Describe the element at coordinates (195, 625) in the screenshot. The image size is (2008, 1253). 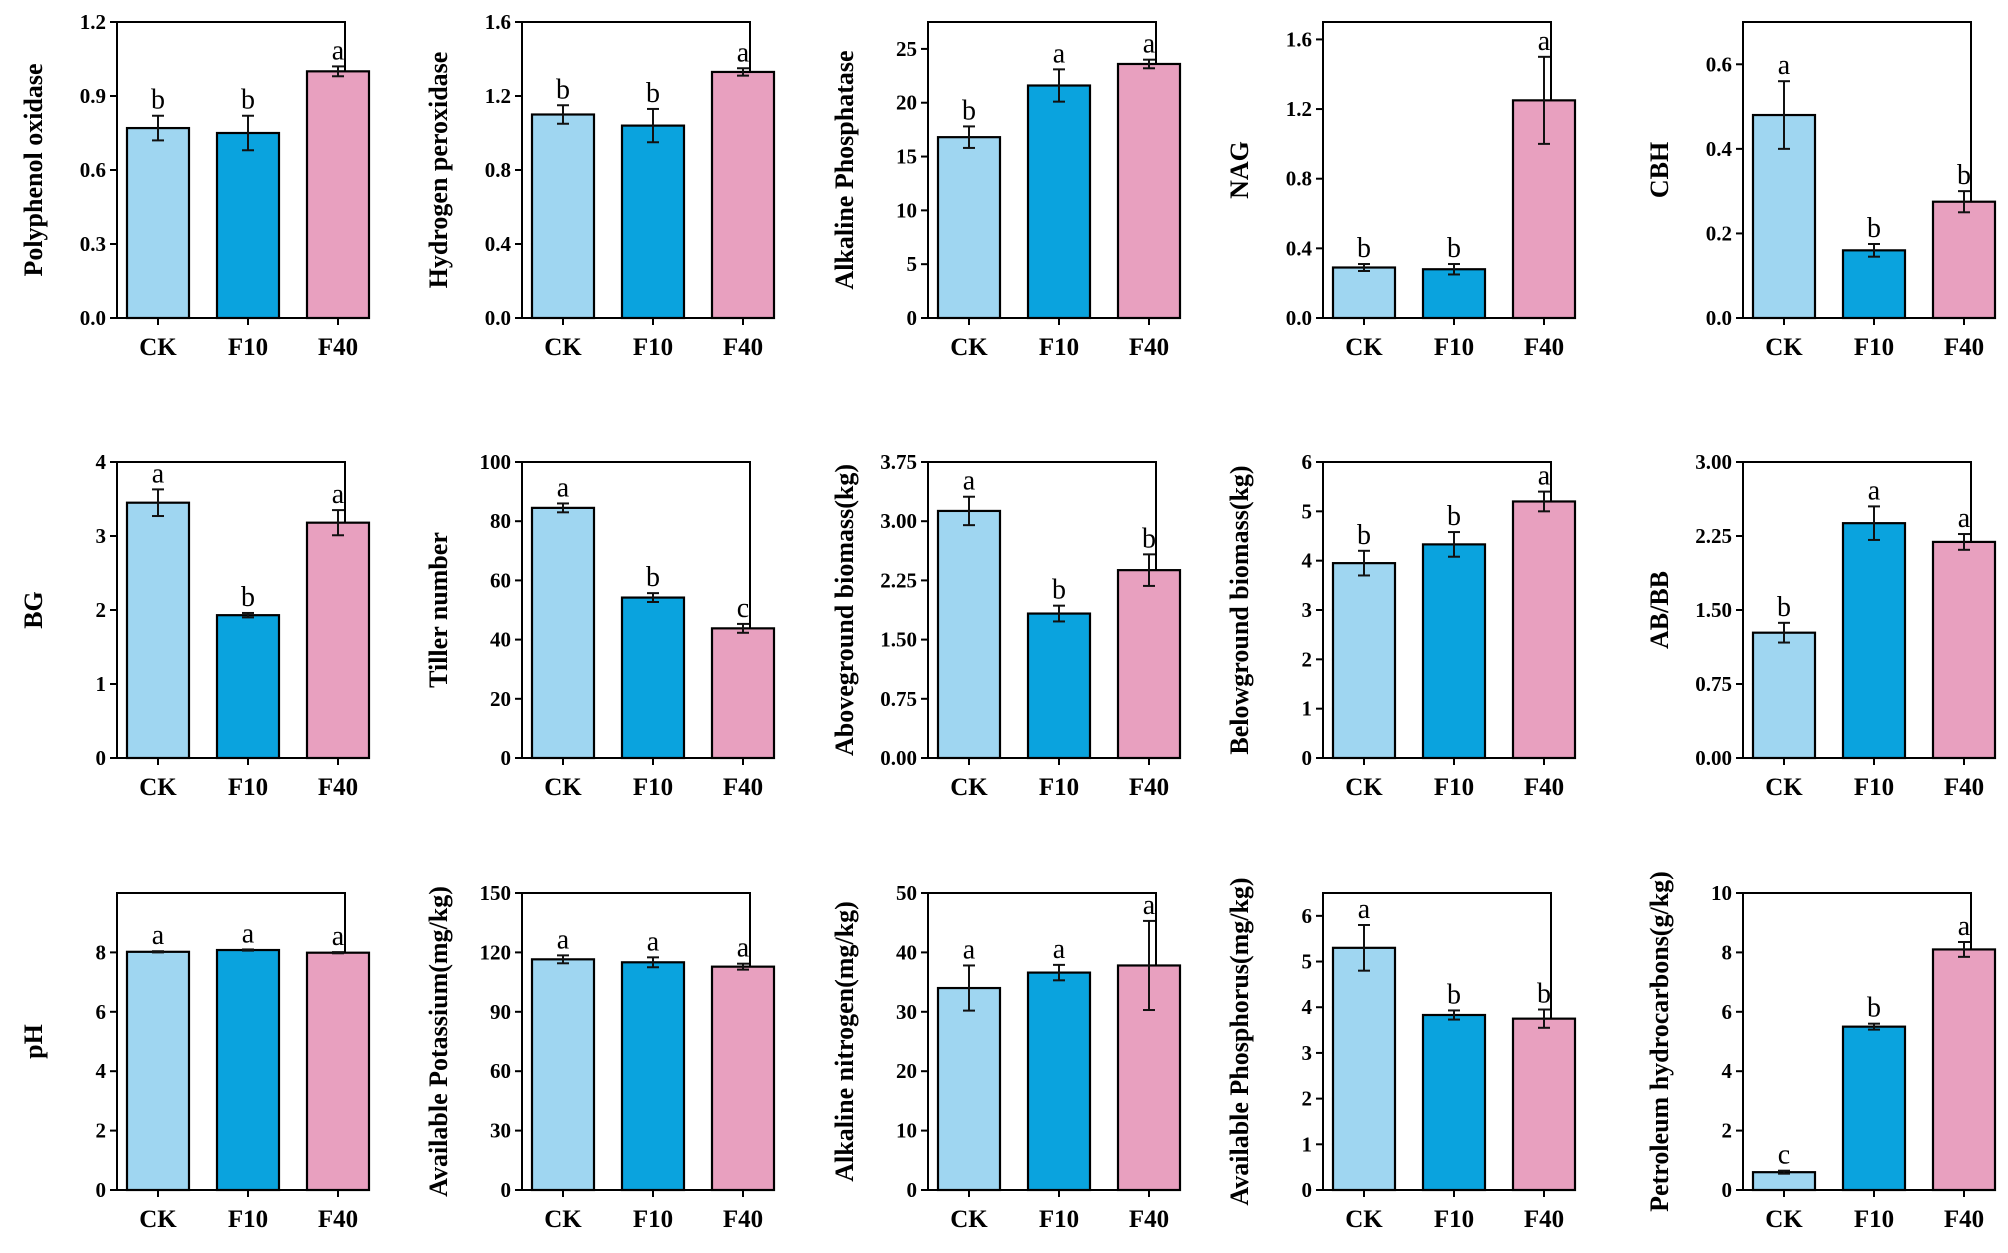
I see `chart-6: 0 1 2 3 4 BG a CK b F10 a F40` at that location.